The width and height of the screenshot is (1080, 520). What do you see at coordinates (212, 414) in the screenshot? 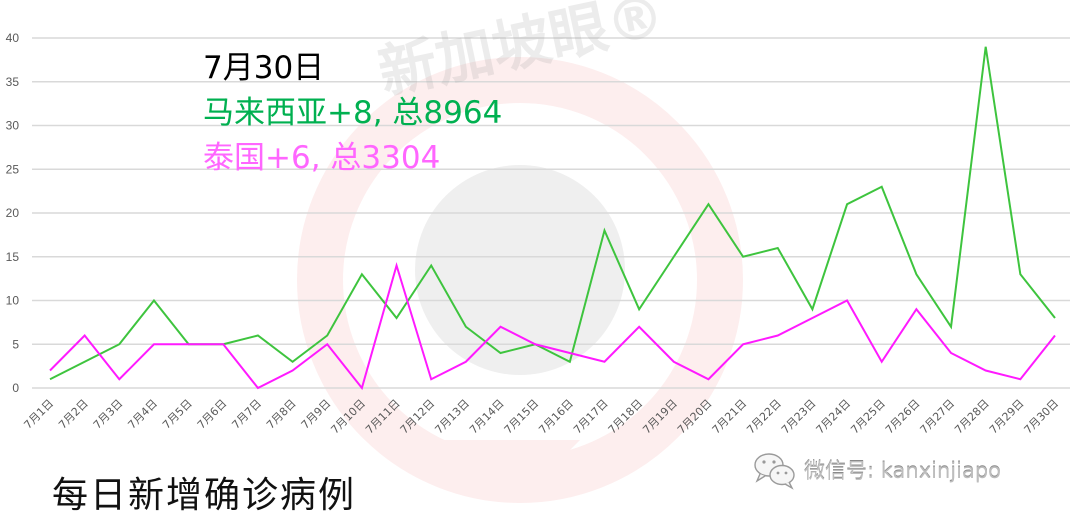
I see `x-tick-label: 7月6日` at bounding box center [212, 414].